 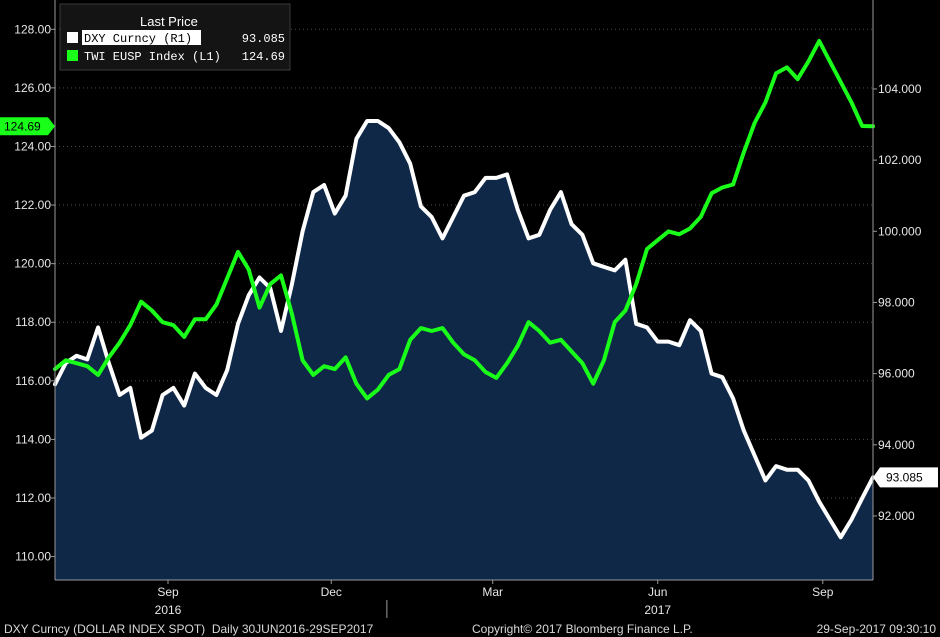 I want to click on dxy-last-price-tag-bg, so click(x=905, y=477).